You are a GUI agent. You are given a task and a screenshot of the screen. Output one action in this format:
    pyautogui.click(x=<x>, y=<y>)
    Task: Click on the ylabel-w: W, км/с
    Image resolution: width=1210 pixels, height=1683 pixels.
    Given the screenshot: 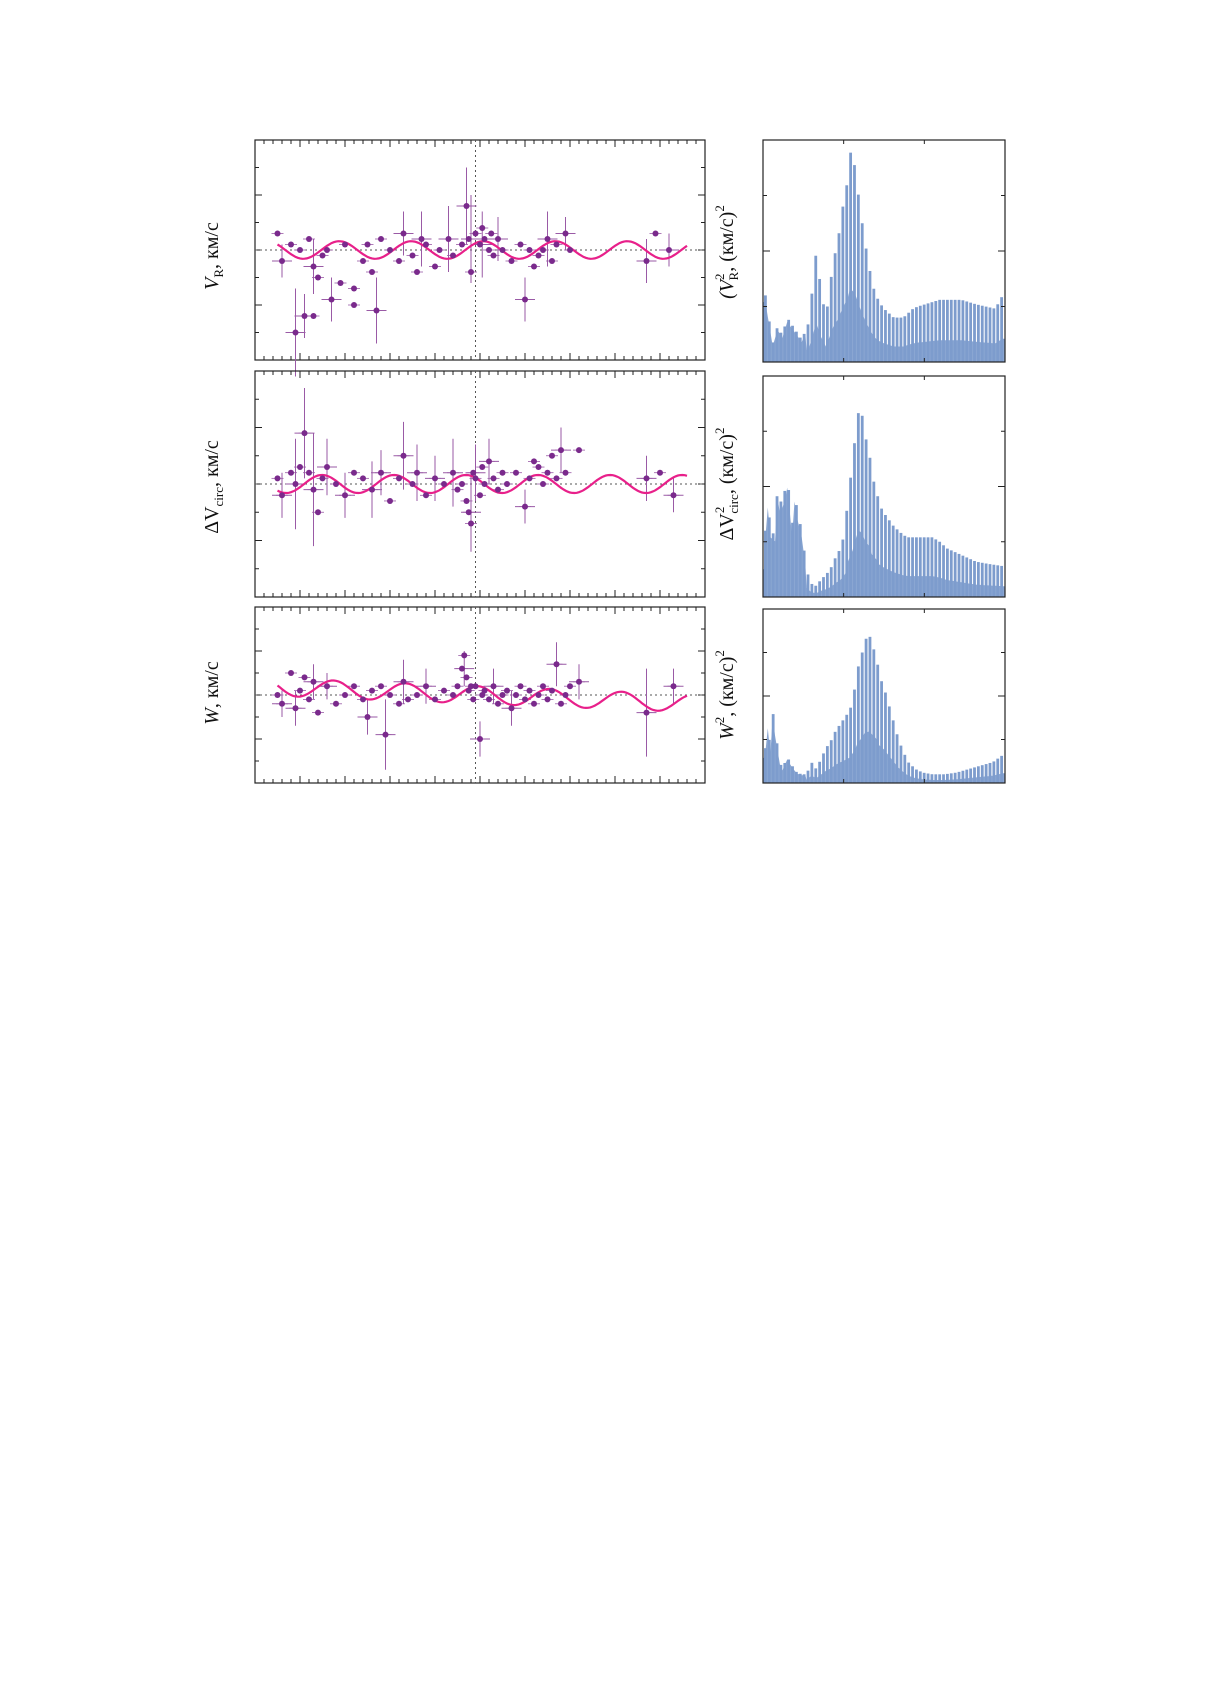 What is the action you would take?
    pyautogui.click(x=212, y=693)
    